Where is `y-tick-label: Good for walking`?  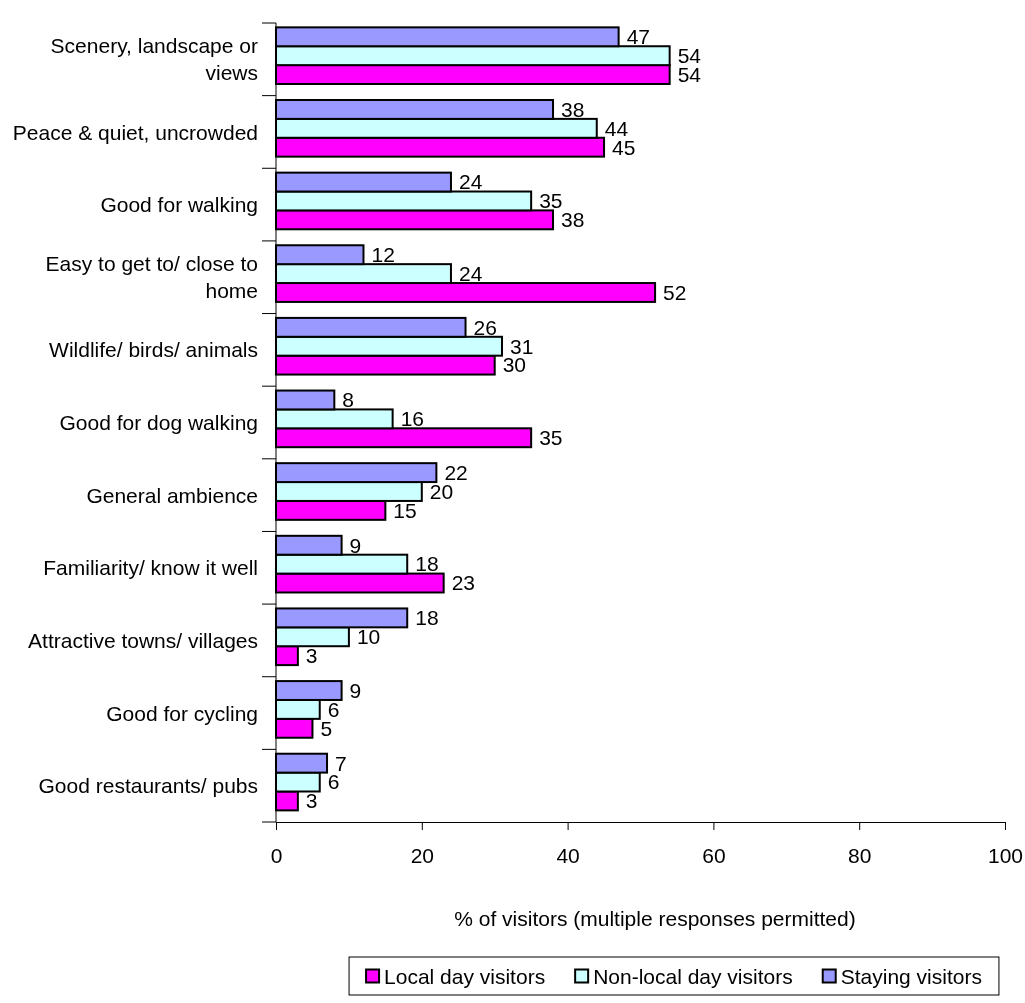
y-tick-label: Good for walking is located at coordinates (179, 205).